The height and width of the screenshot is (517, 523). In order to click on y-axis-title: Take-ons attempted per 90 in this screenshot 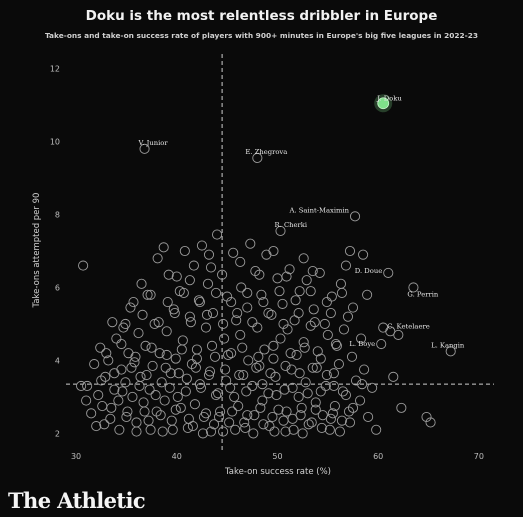, I will do `click(37, 251)`.